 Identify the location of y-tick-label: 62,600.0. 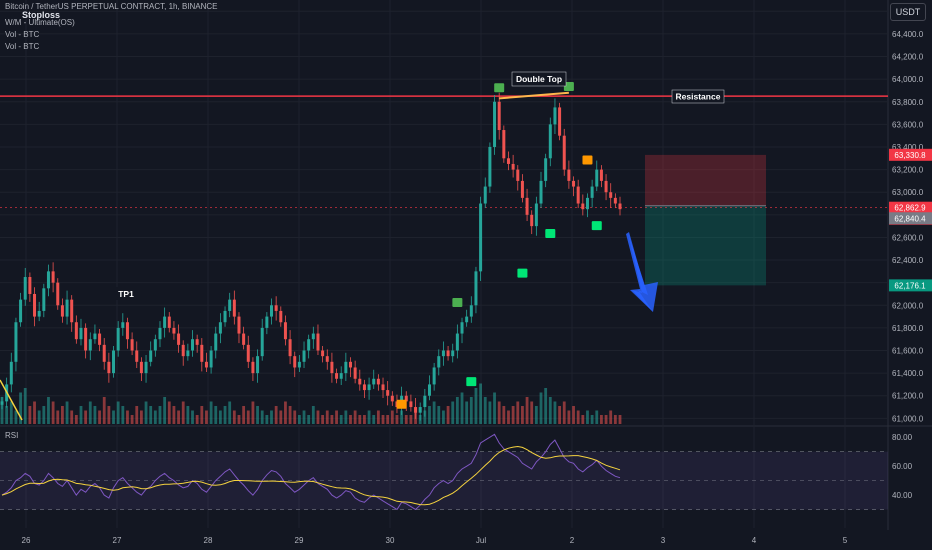
(908, 237).